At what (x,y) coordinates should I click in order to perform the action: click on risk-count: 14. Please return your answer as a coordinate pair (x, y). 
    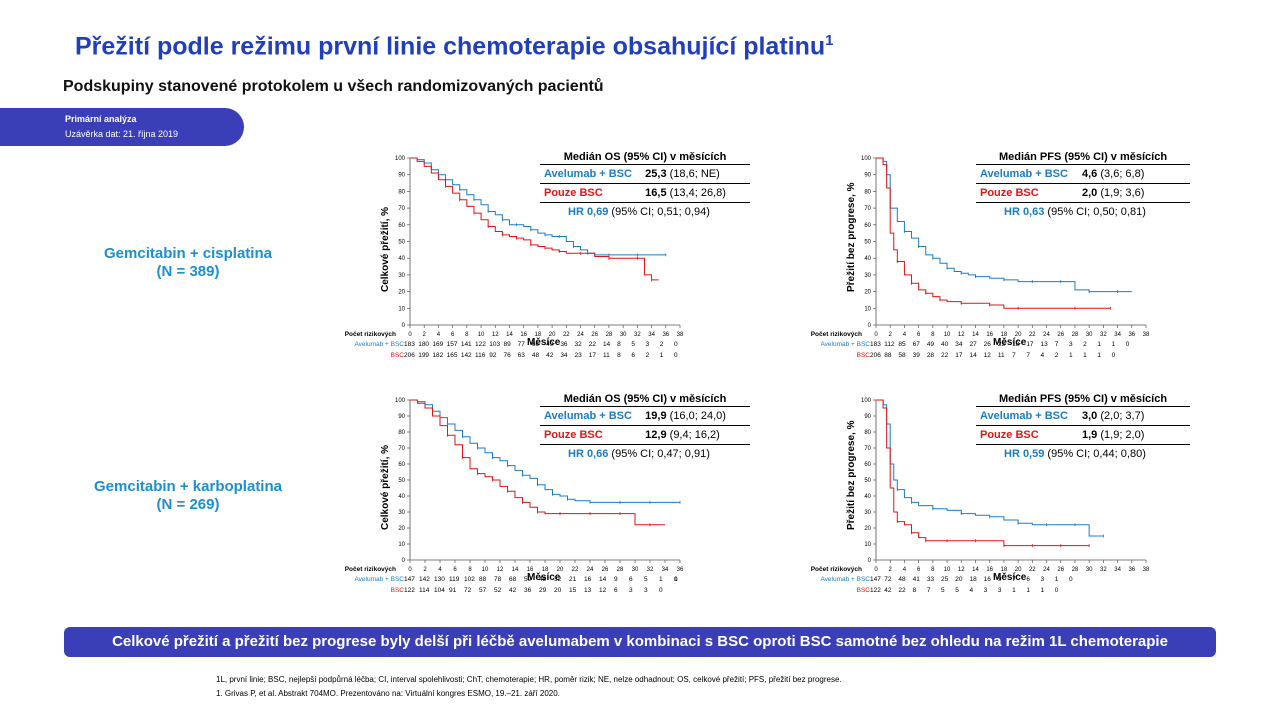
    Looking at the image, I should click on (603, 579).